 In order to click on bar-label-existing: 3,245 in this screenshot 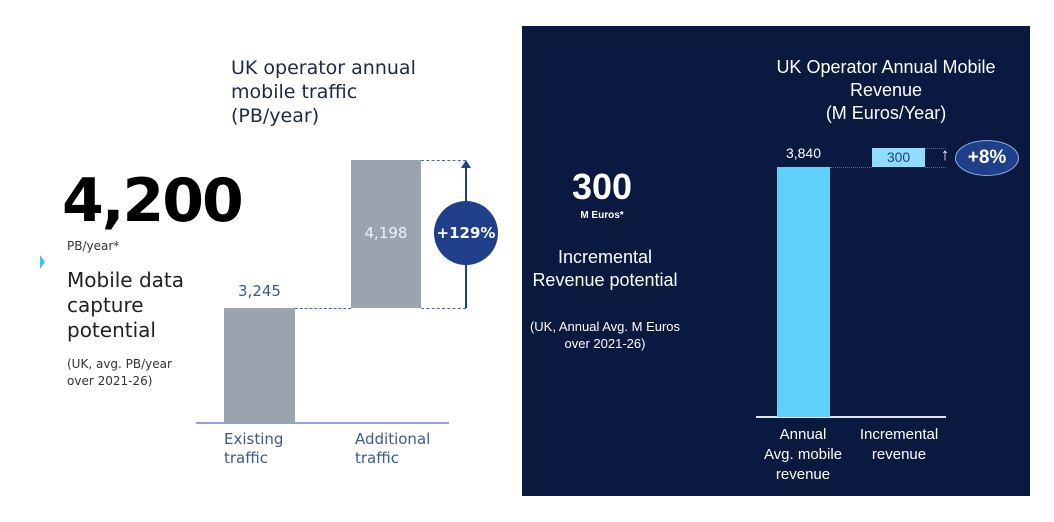, I will do `click(259, 291)`.